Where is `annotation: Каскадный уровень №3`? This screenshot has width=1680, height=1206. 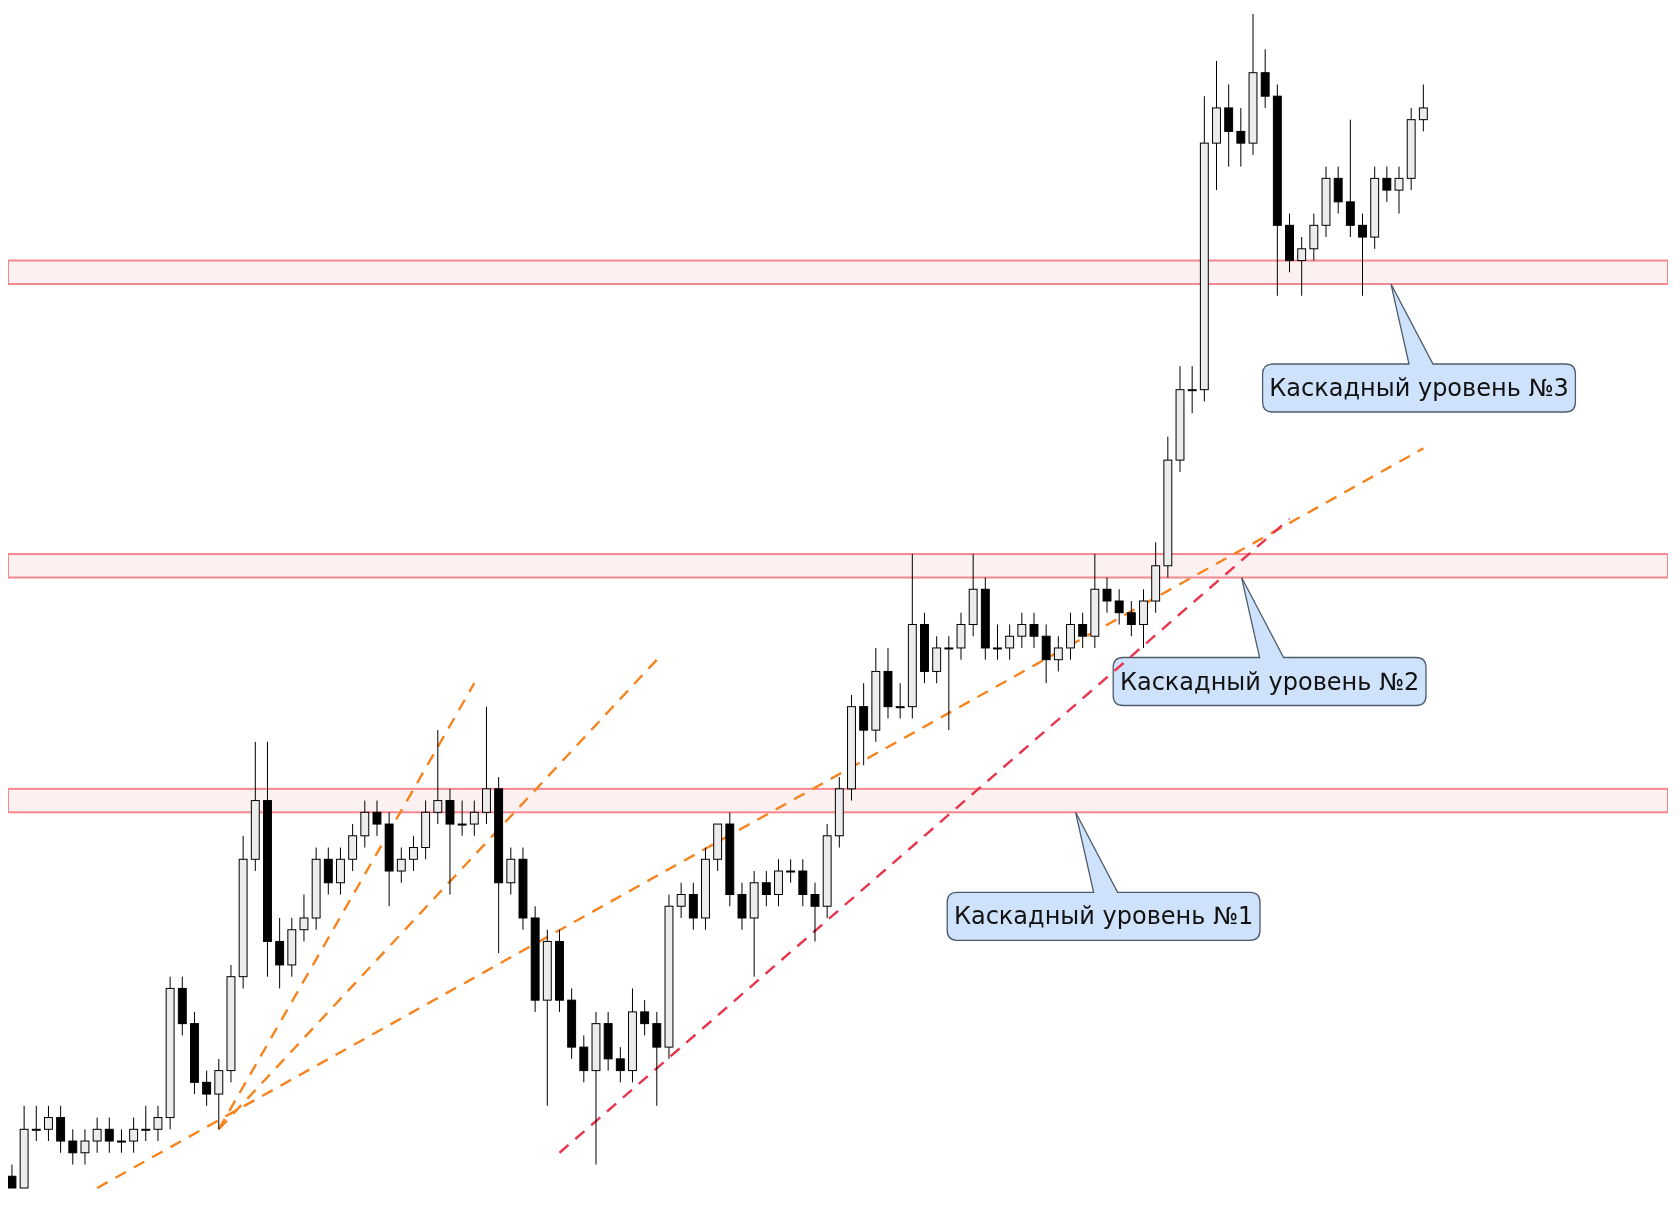 annotation: Каскадный уровень №3 is located at coordinates (1419, 388).